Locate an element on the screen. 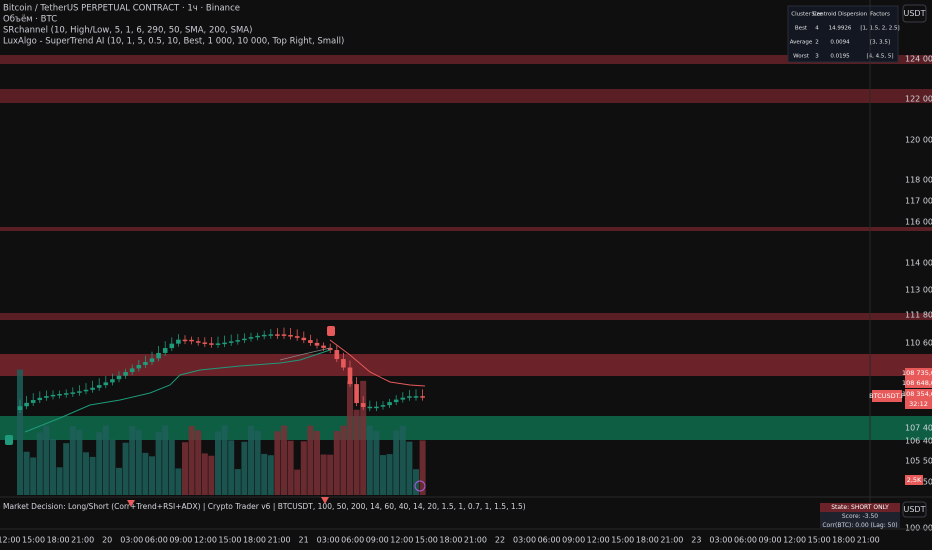  symbol-tag is located at coordinates (887, 396).